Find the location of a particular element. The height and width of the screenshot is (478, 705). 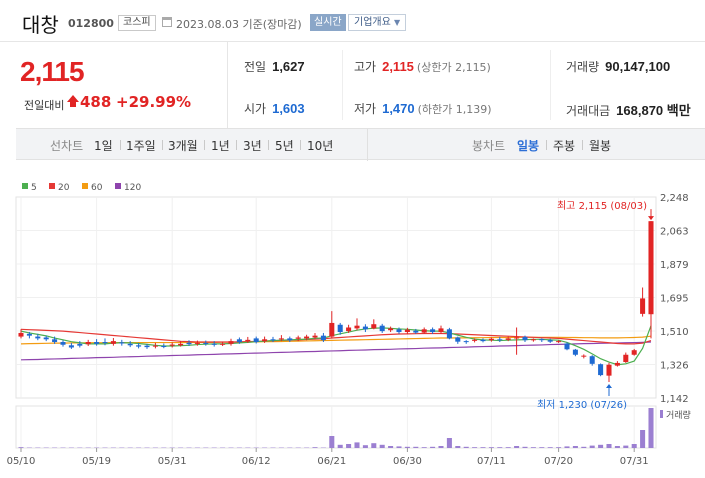

base-date: 2023.08.03 기준(장마감) is located at coordinates (239, 24).